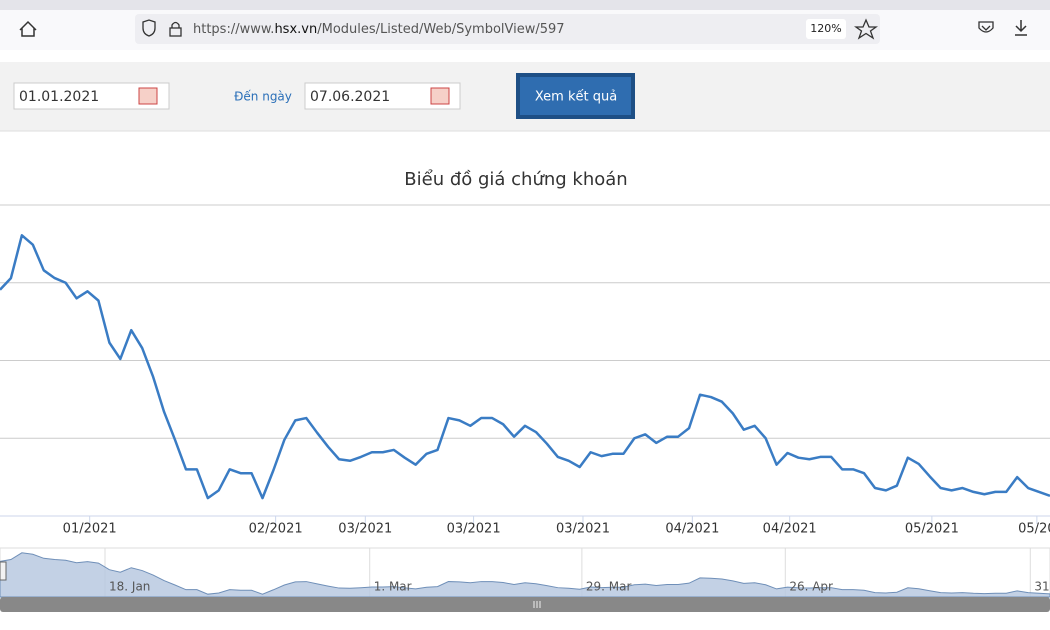 The width and height of the screenshot is (1050, 630). I want to click on lock-icon, so click(175, 32).